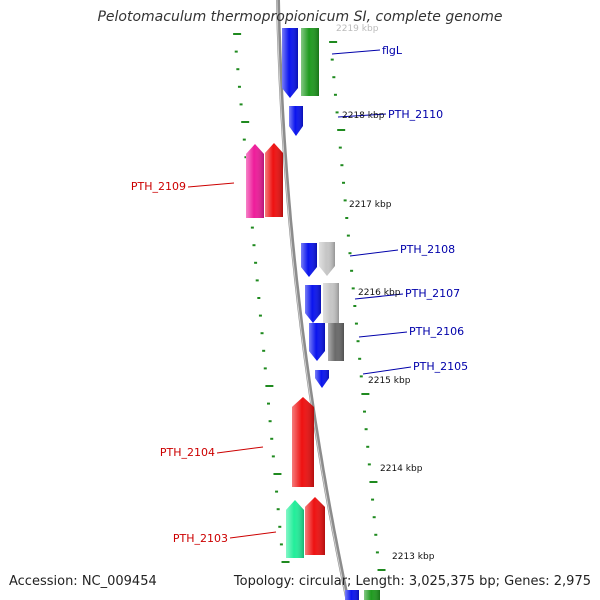 Image resolution: width=600 pixels, height=600 pixels. I want to click on genome-backbone, so click(313, 300).